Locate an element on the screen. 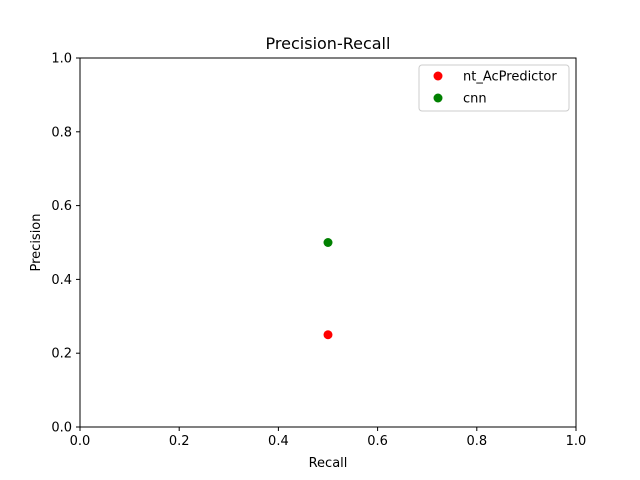  legend-label: cnn is located at coordinates (475, 99).